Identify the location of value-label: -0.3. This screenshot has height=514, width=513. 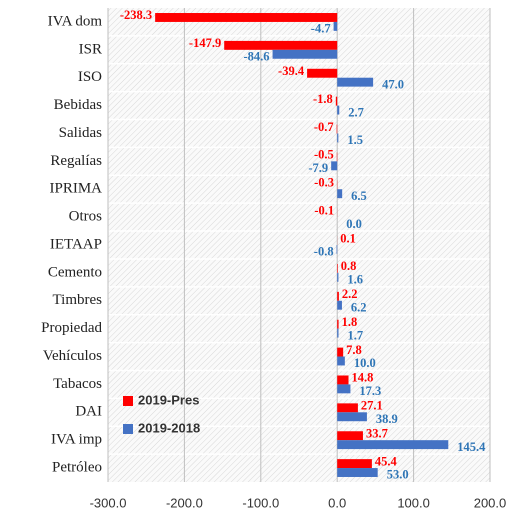
(324, 183).